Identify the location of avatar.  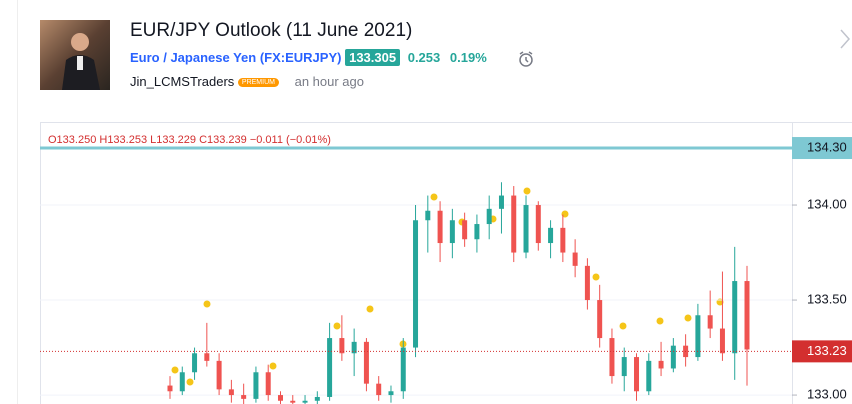
(75, 55).